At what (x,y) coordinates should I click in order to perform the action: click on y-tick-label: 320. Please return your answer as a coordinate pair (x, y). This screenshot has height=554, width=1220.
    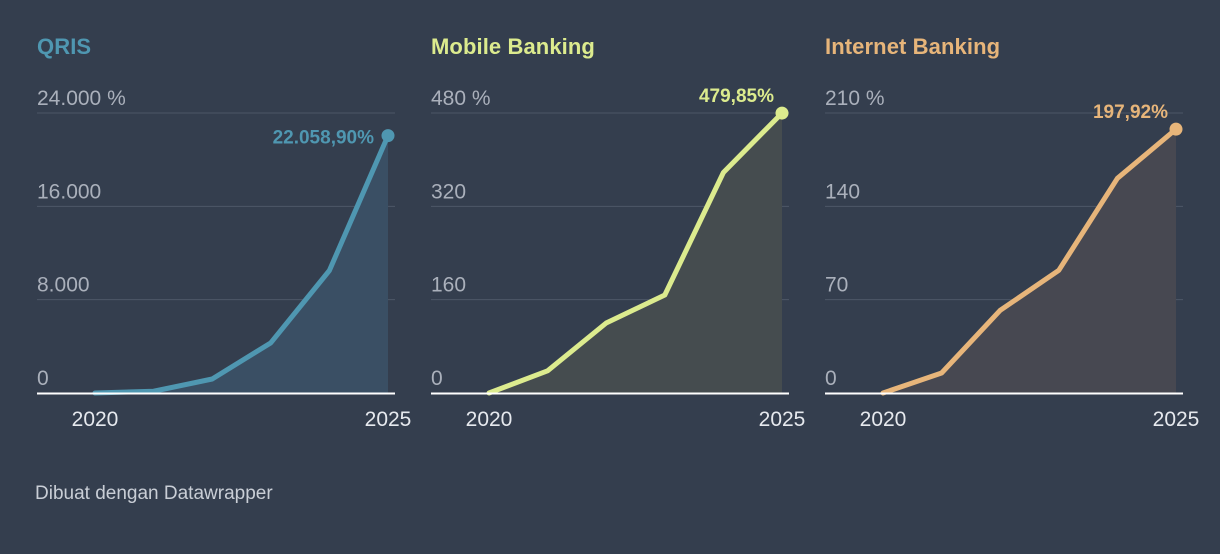
    Looking at the image, I should click on (448, 191).